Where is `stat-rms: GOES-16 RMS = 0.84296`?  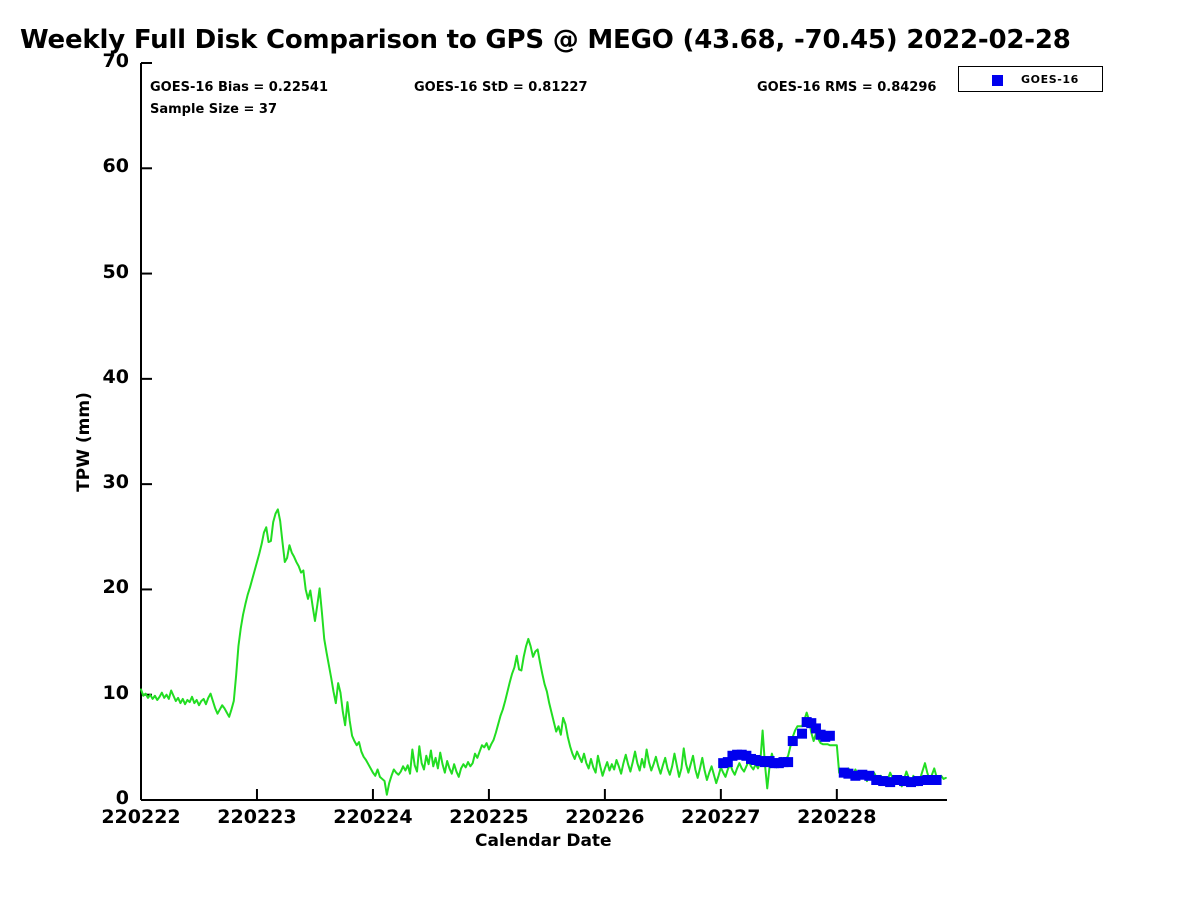 stat-rms: GOES-16 RMS = 0.84296 is located at coordinates (847, 87).